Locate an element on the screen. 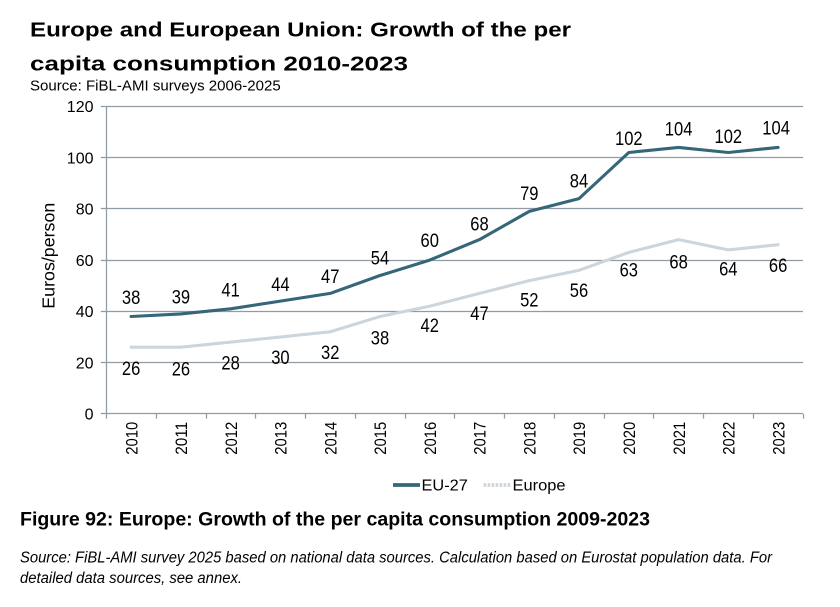  svg-text: 40 is located at coordinates (85, 312).